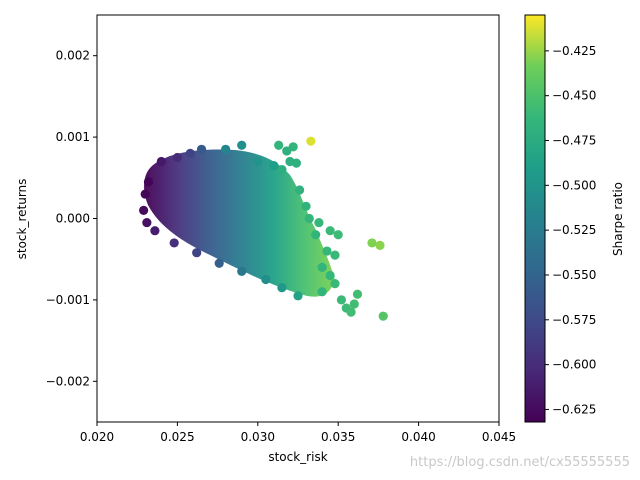  I want to click on x-tick-label: 0.025, so click(177, 437).